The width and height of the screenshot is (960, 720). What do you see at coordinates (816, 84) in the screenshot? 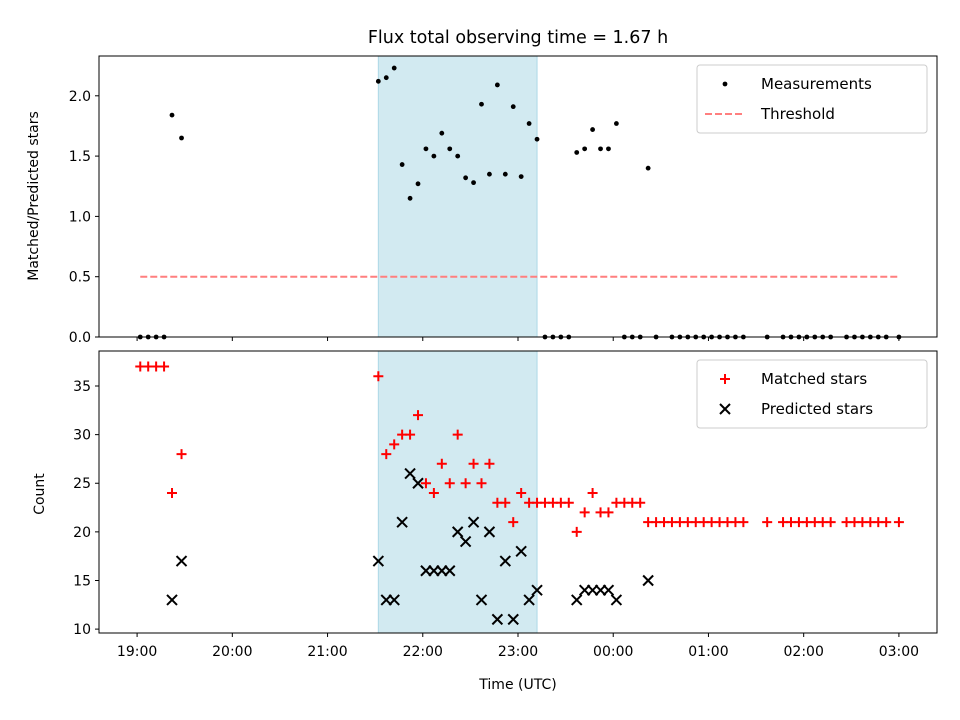
I see `legend-label: Measurements` at bounding box center [816, 84].